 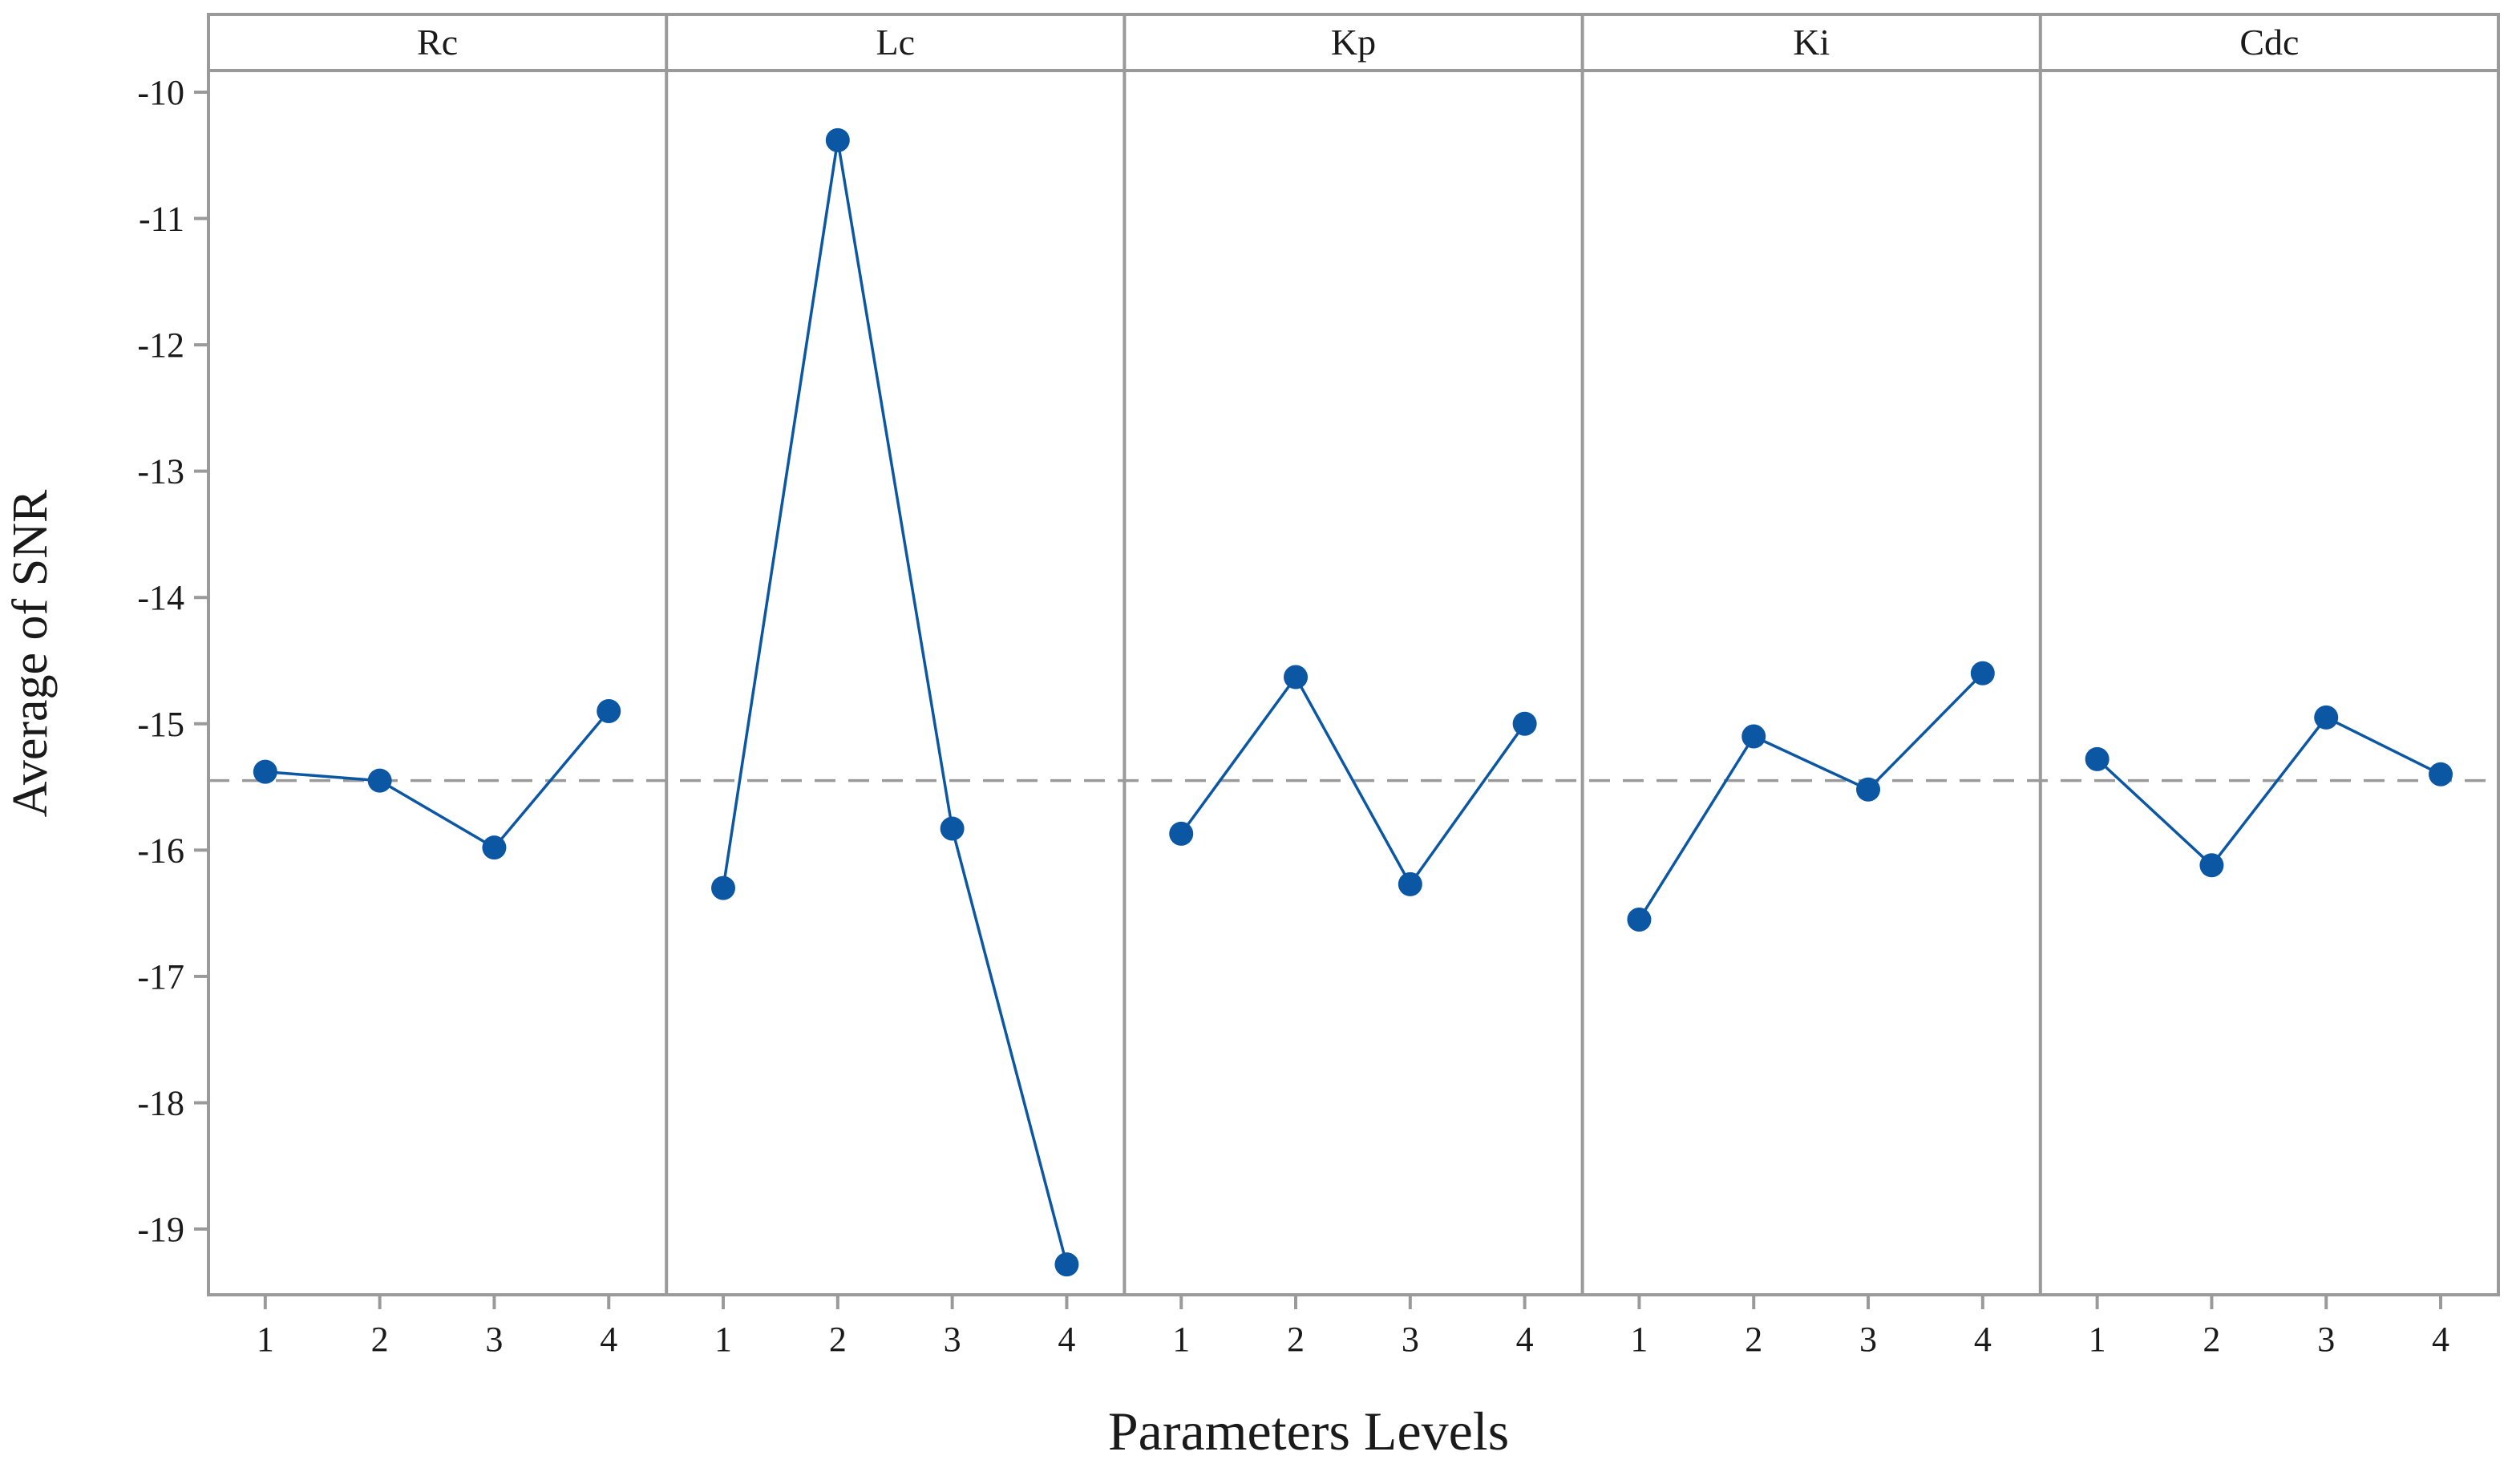 I want to click on y-tick-label: -18, so click(x=160, y=1103).